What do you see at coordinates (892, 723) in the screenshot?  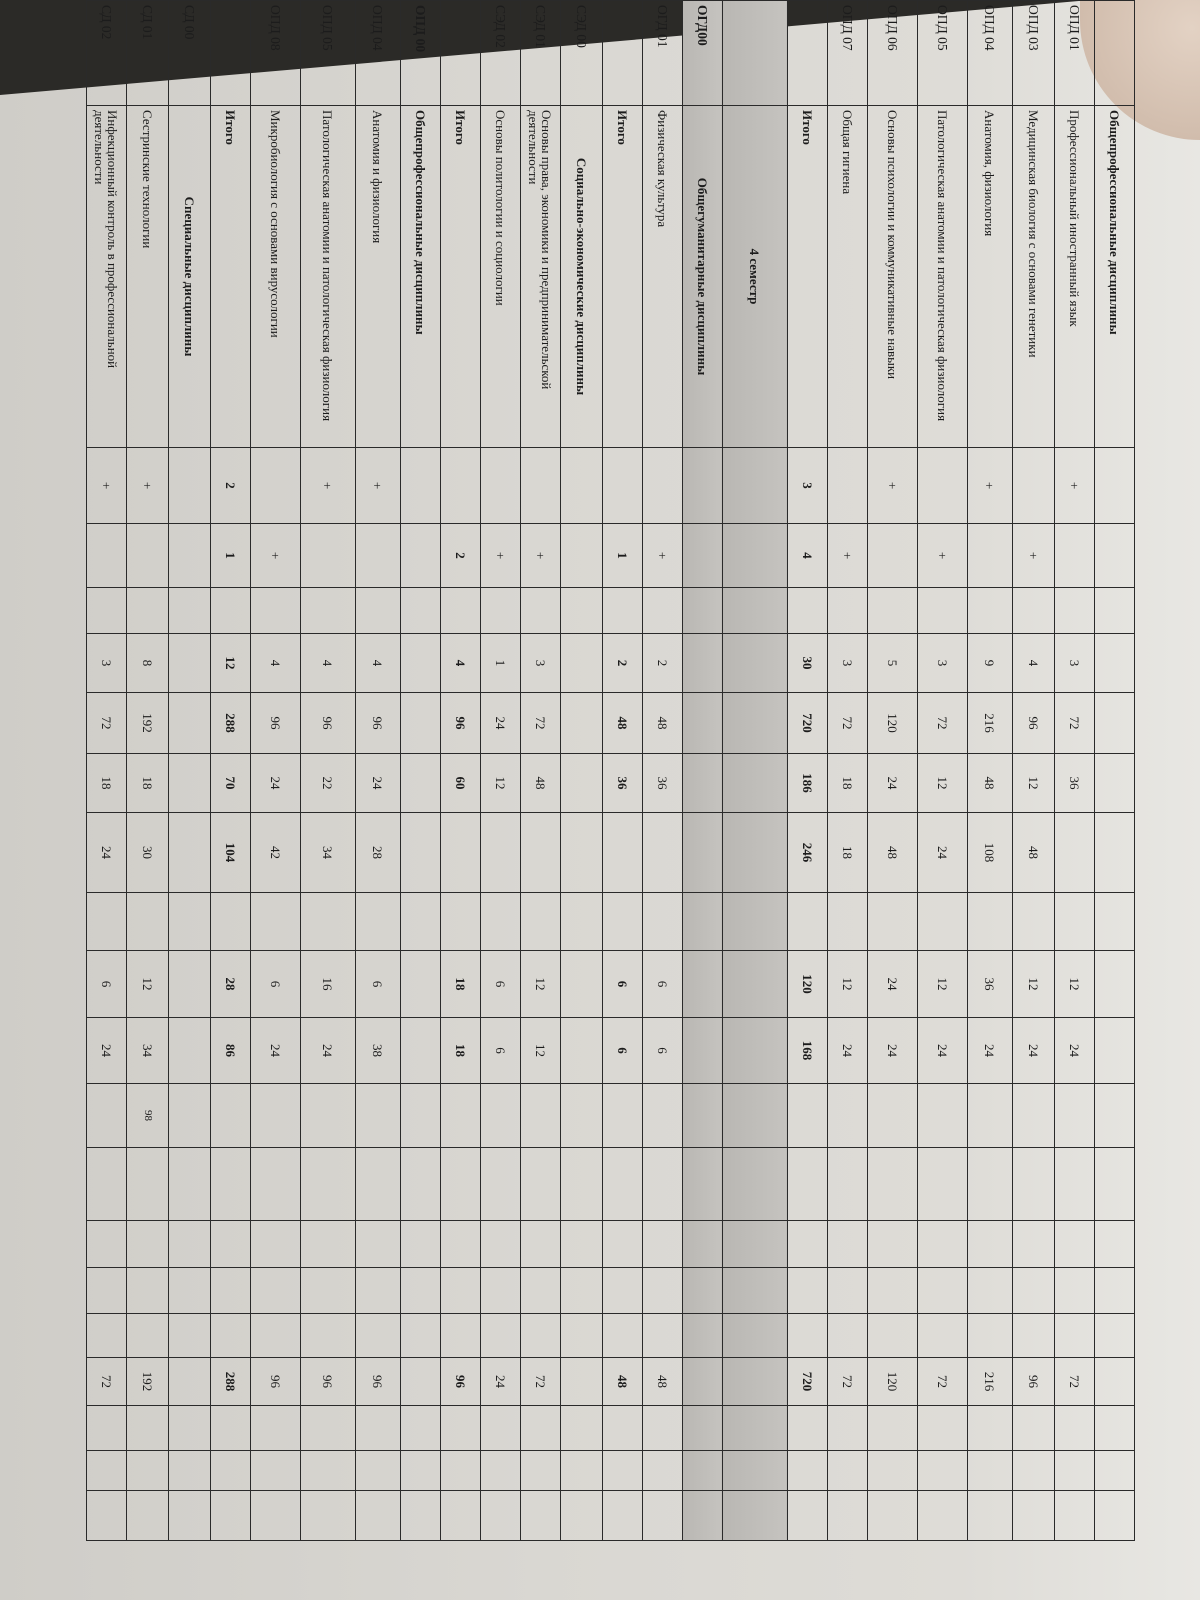 I see `value-cell: 120` at bounding box center [892, 723].